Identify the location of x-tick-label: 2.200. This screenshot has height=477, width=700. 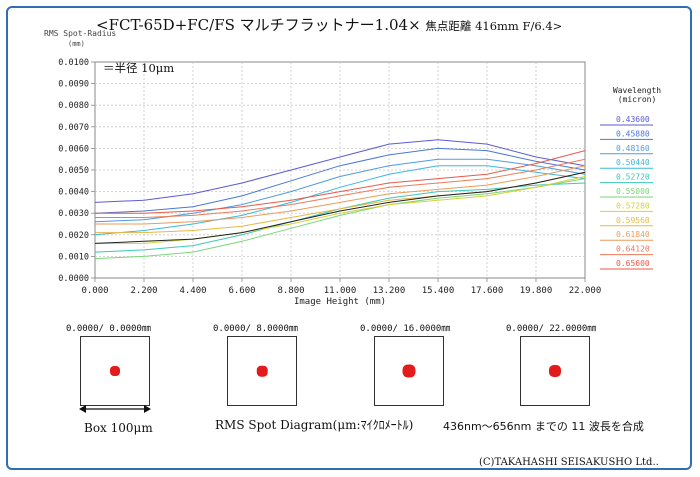
(143, 291).